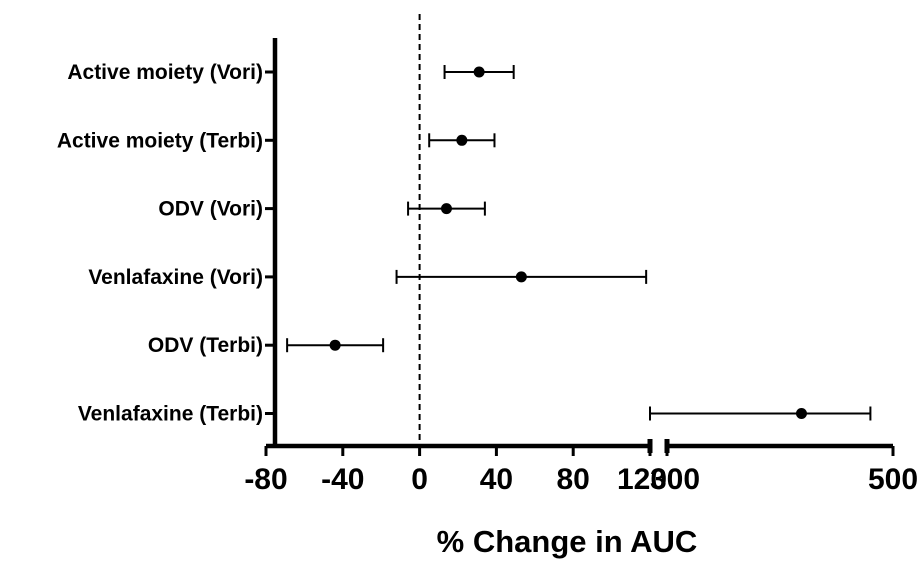 The image size is (922, 567). Describe the element at coordinates (573, 479) in the screenshot. I see `x-tick-label: 80` at that location.